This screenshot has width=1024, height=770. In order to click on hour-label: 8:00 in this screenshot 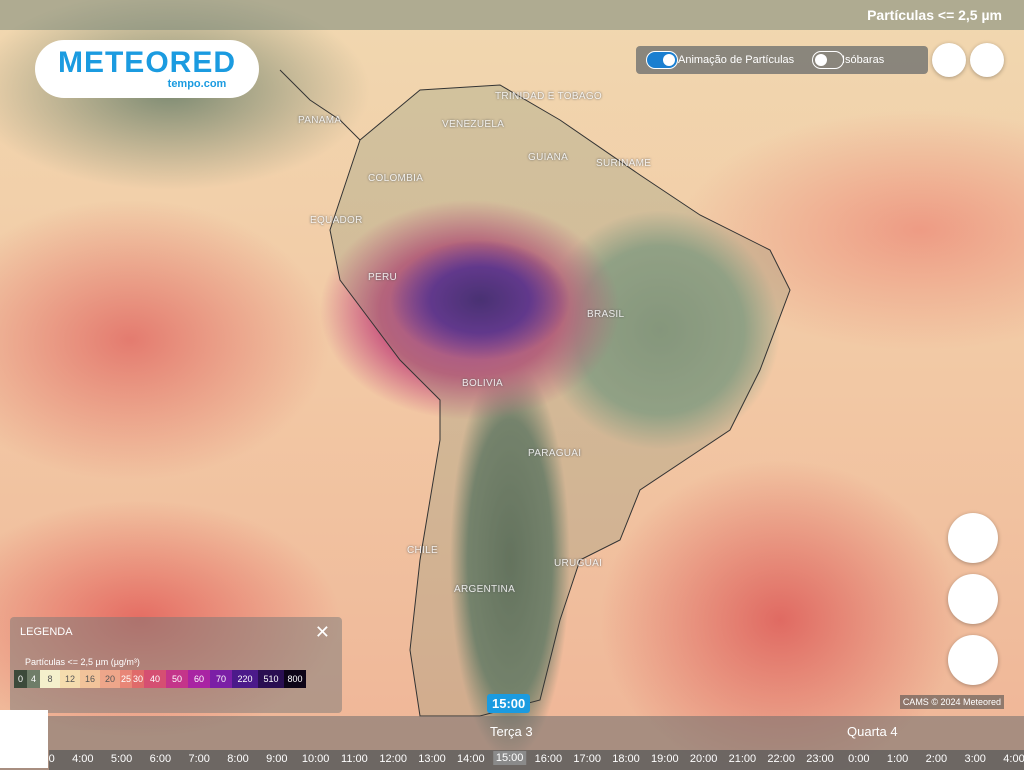, I will do `click(238, 759)`.